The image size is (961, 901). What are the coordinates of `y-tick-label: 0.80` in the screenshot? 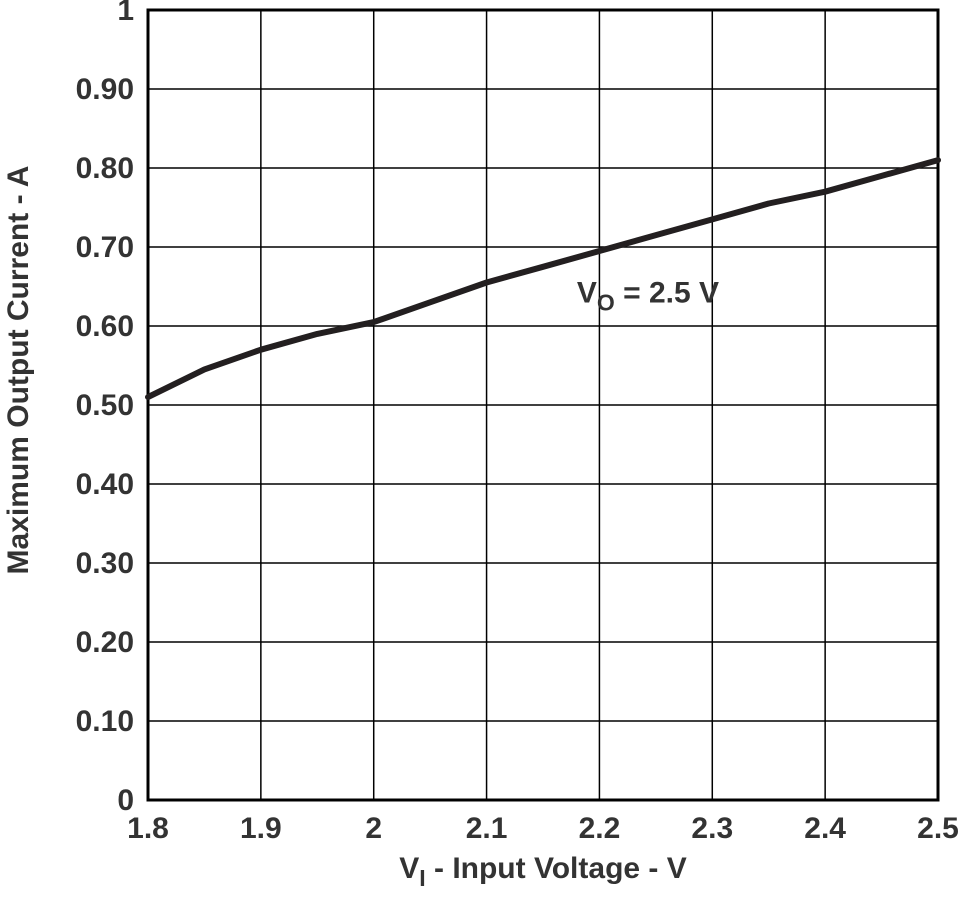 It's located at (105, 168).